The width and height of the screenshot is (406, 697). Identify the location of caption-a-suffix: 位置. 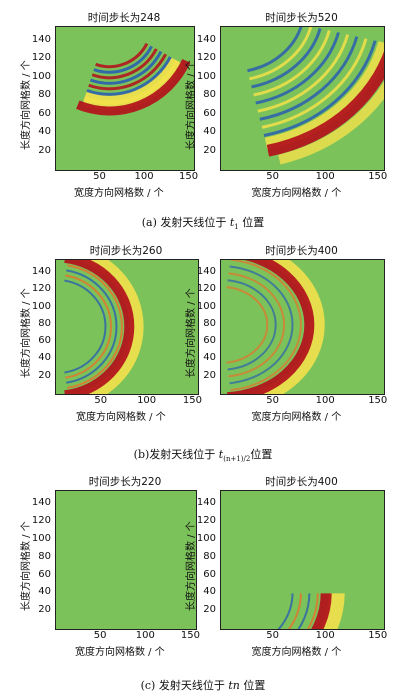
(251, 222).